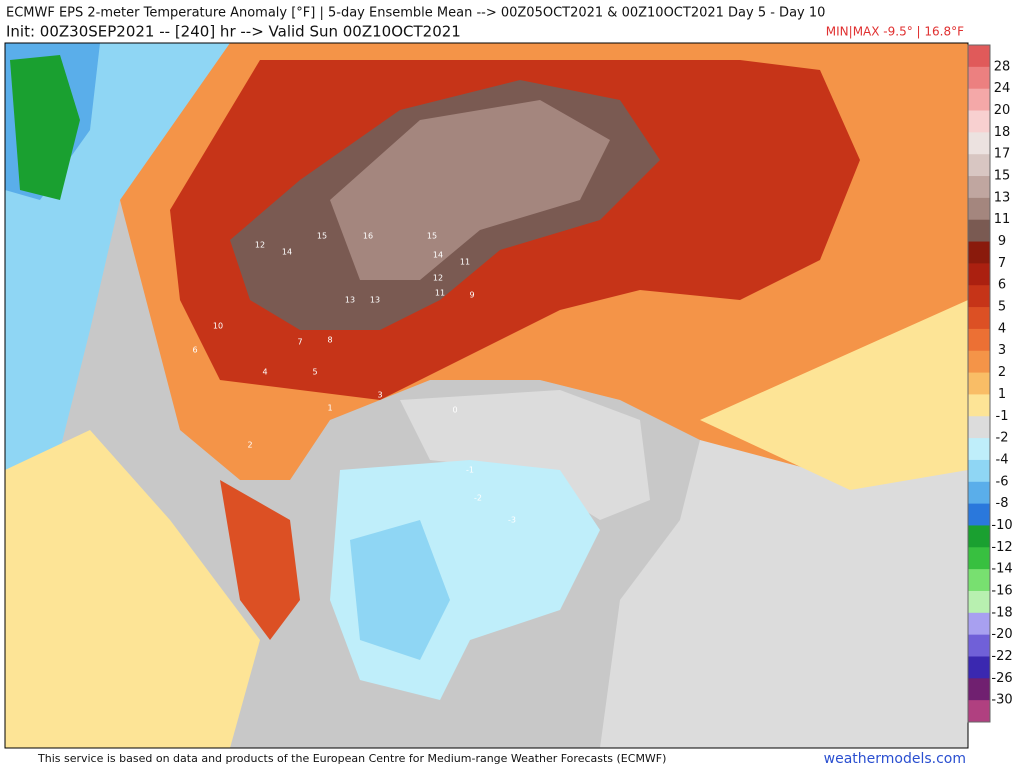  I want to click on colorbar-label: -1, so click(1002, 416).